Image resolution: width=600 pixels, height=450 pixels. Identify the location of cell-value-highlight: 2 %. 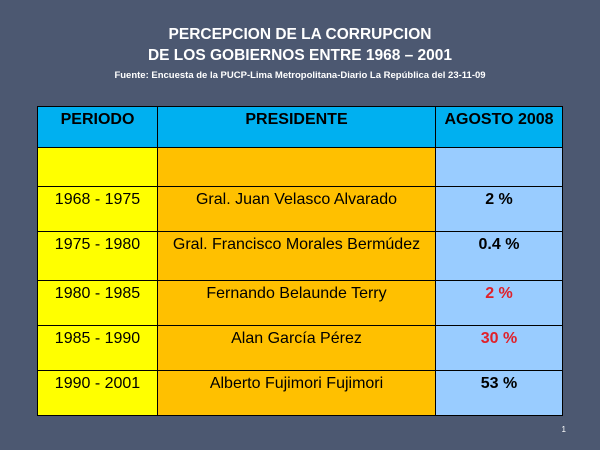
(499, 303).